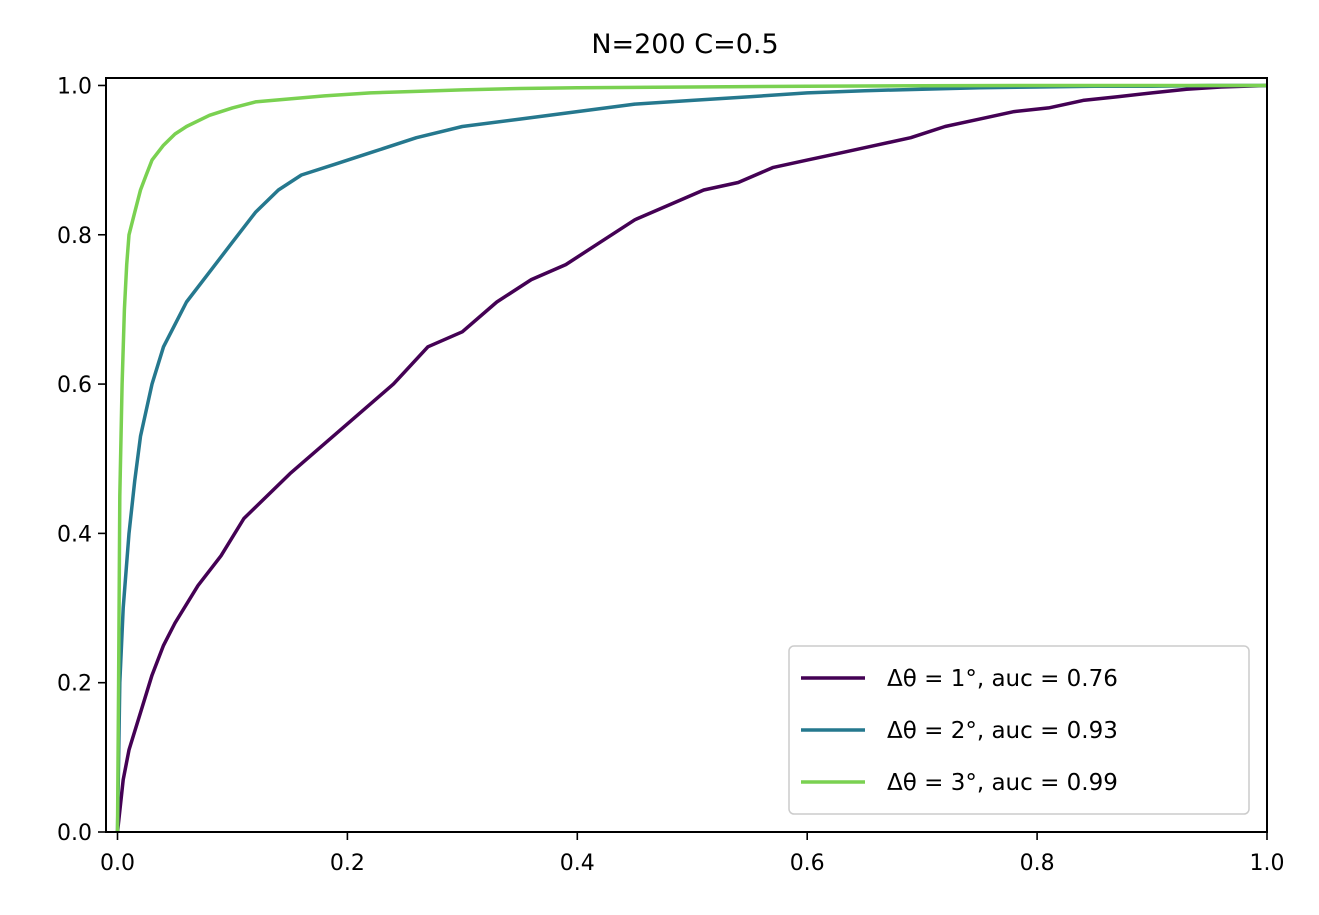  Describe the element at coordinates (807, 863) in the screenshot. I see `x-tick-label: 0.6` at that location.